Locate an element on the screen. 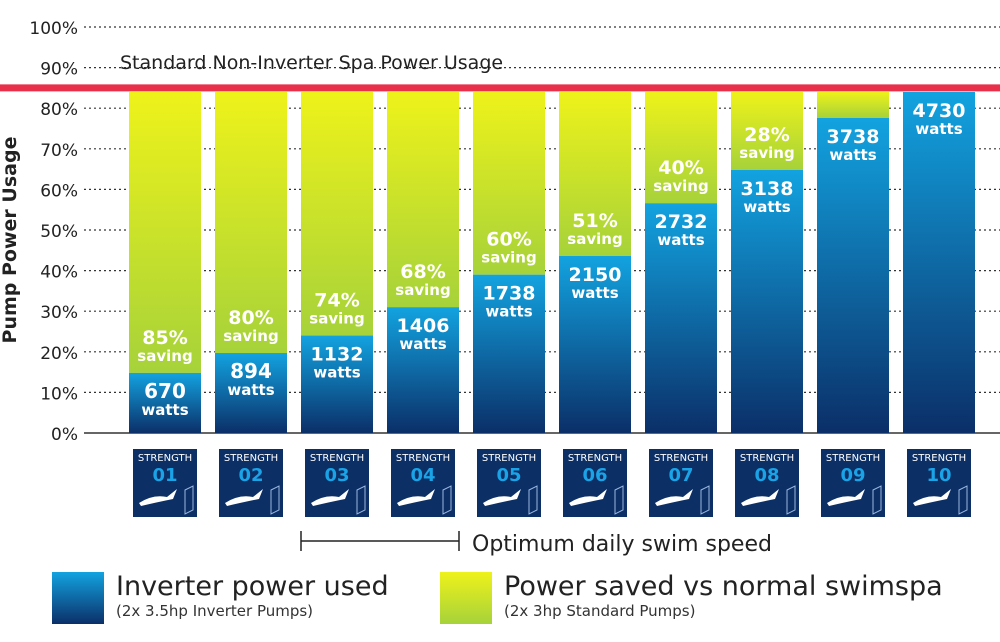 The image size is (1000, 642). watts-value: 1132 is located at coordinates (337, 355).